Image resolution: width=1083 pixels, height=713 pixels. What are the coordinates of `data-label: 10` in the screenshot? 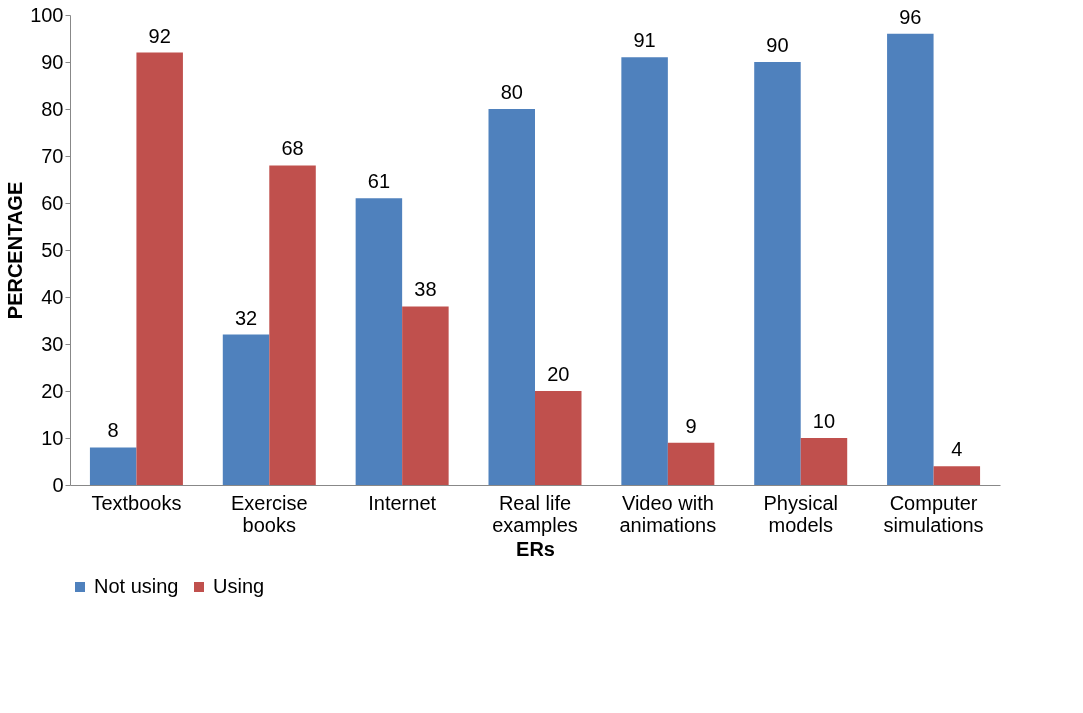 It's located at (824, 421).